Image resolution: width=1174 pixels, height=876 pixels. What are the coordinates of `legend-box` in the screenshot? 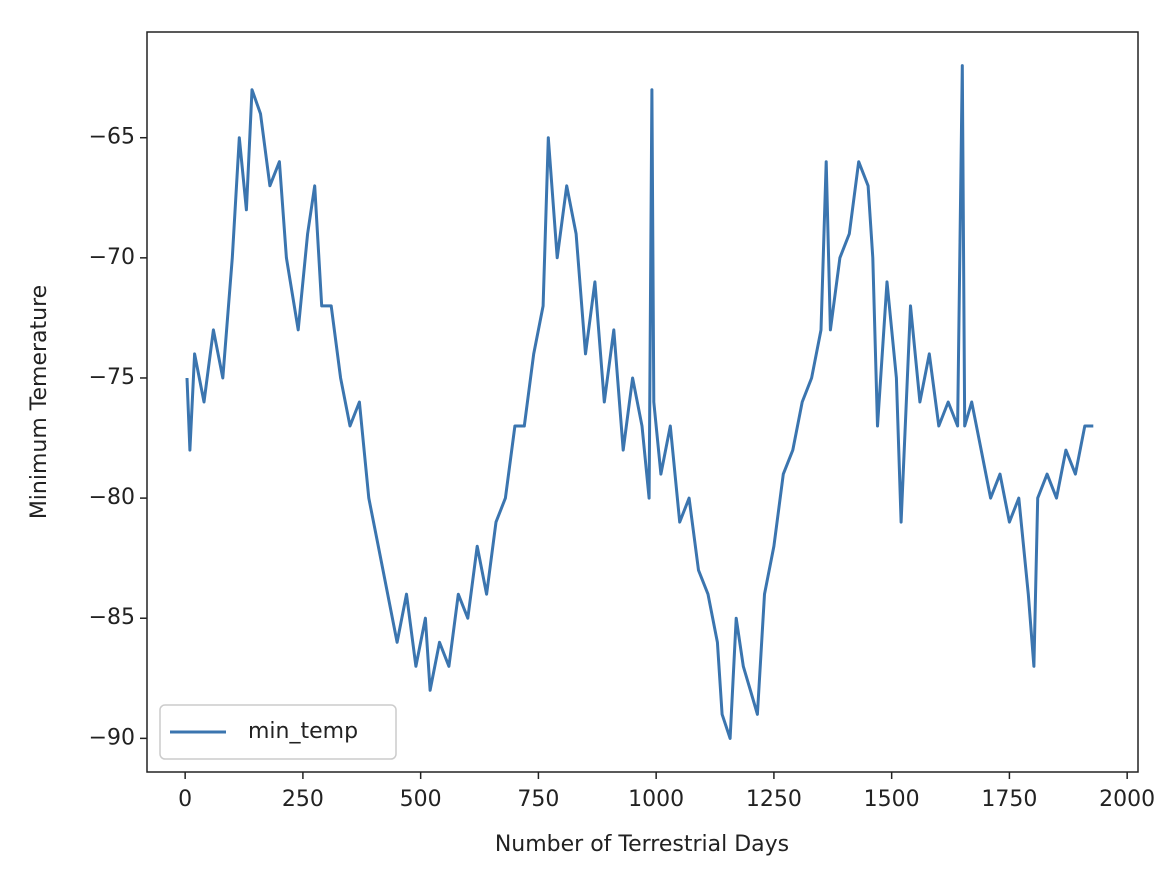 It's located at (278, 732).